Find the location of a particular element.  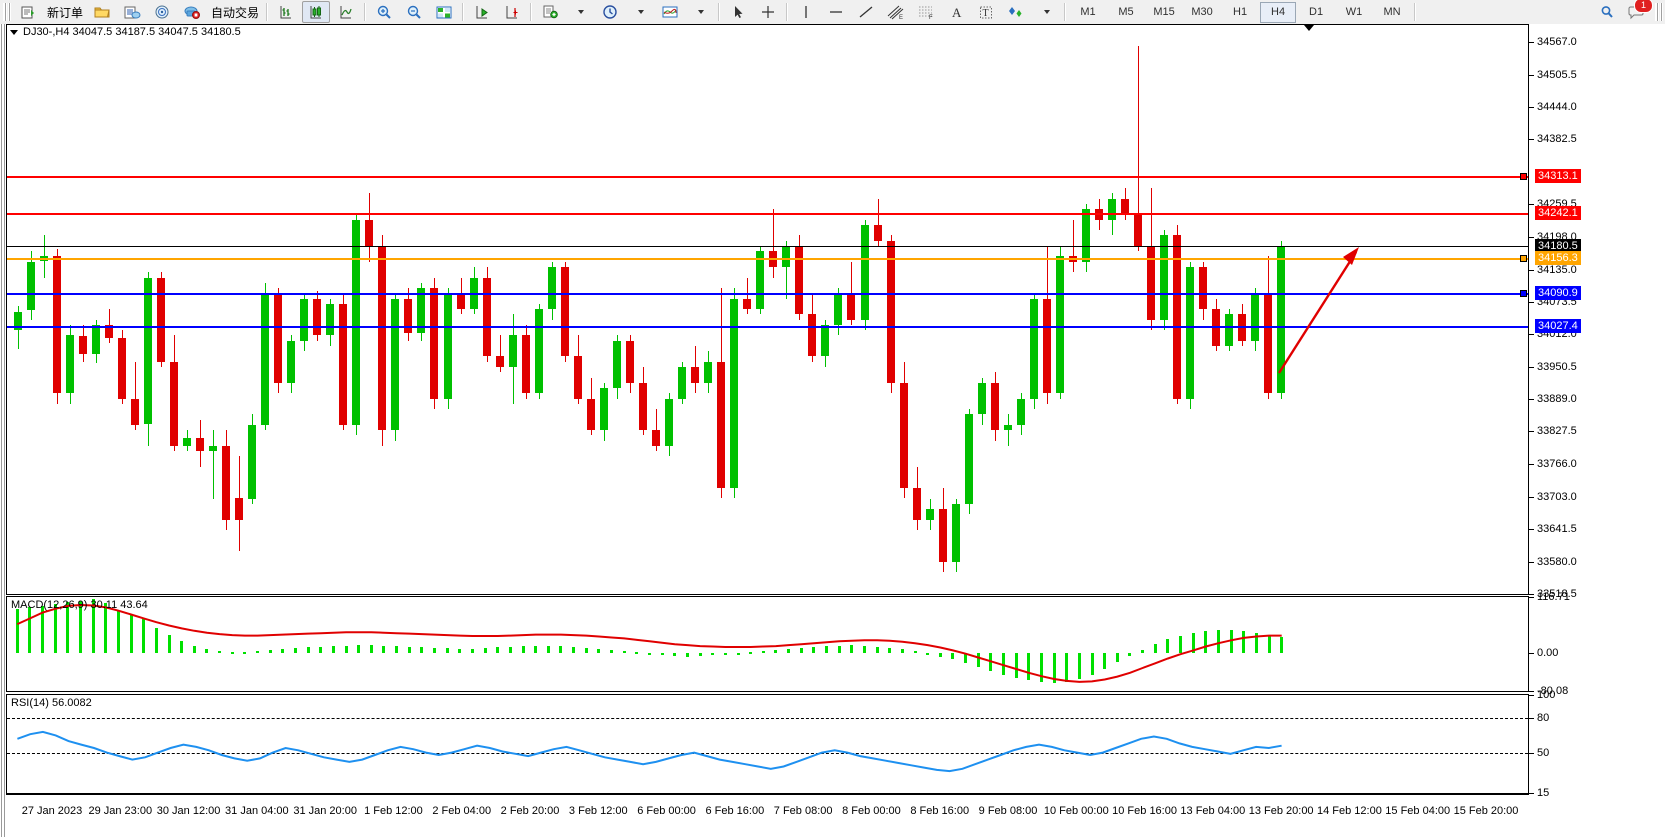

folder-icon is located at coordinates (102, 12).